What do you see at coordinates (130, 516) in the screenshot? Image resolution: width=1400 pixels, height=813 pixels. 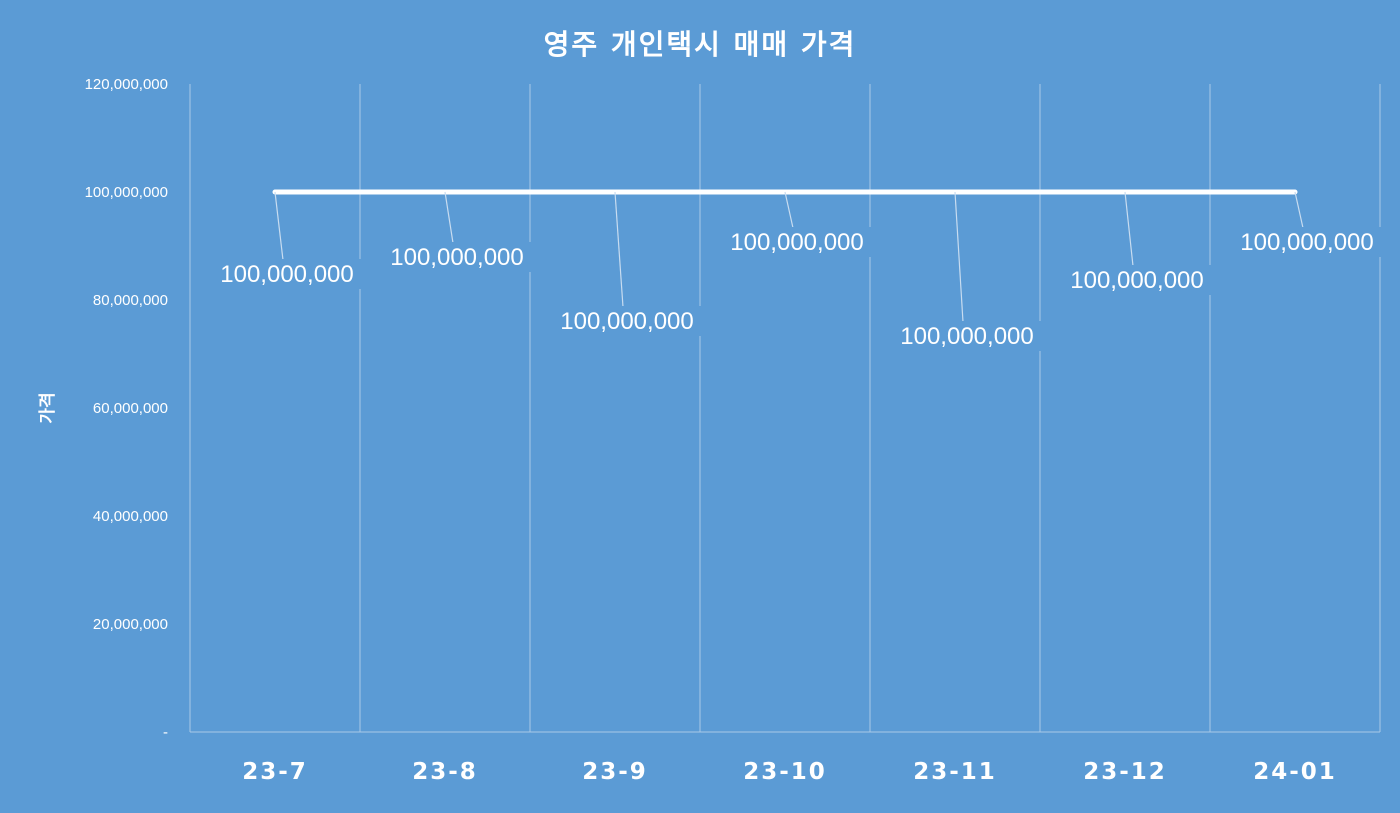 I see `y-tick-label: 40,000,000` at bounding box center [130, 516].